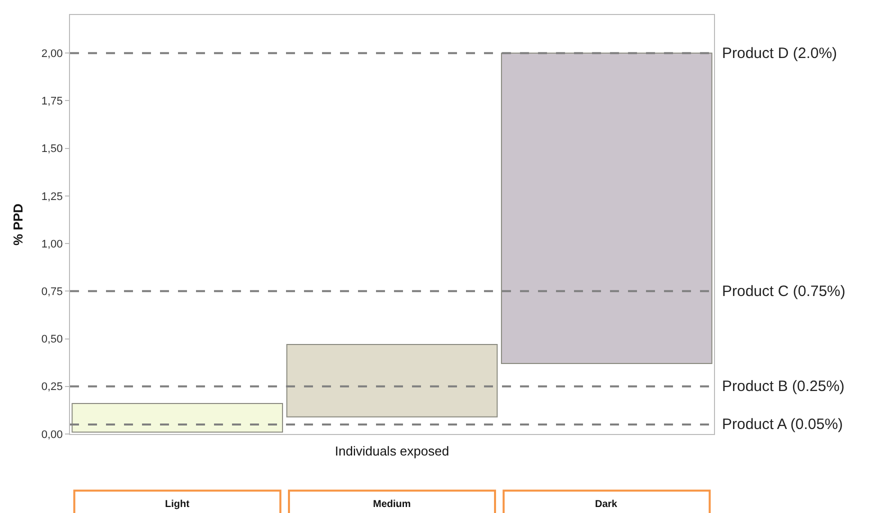 Image resolution: width=875 pixels, height=513 pixels. I want to click on y-tick-label: 1,75, so click(52, 102).